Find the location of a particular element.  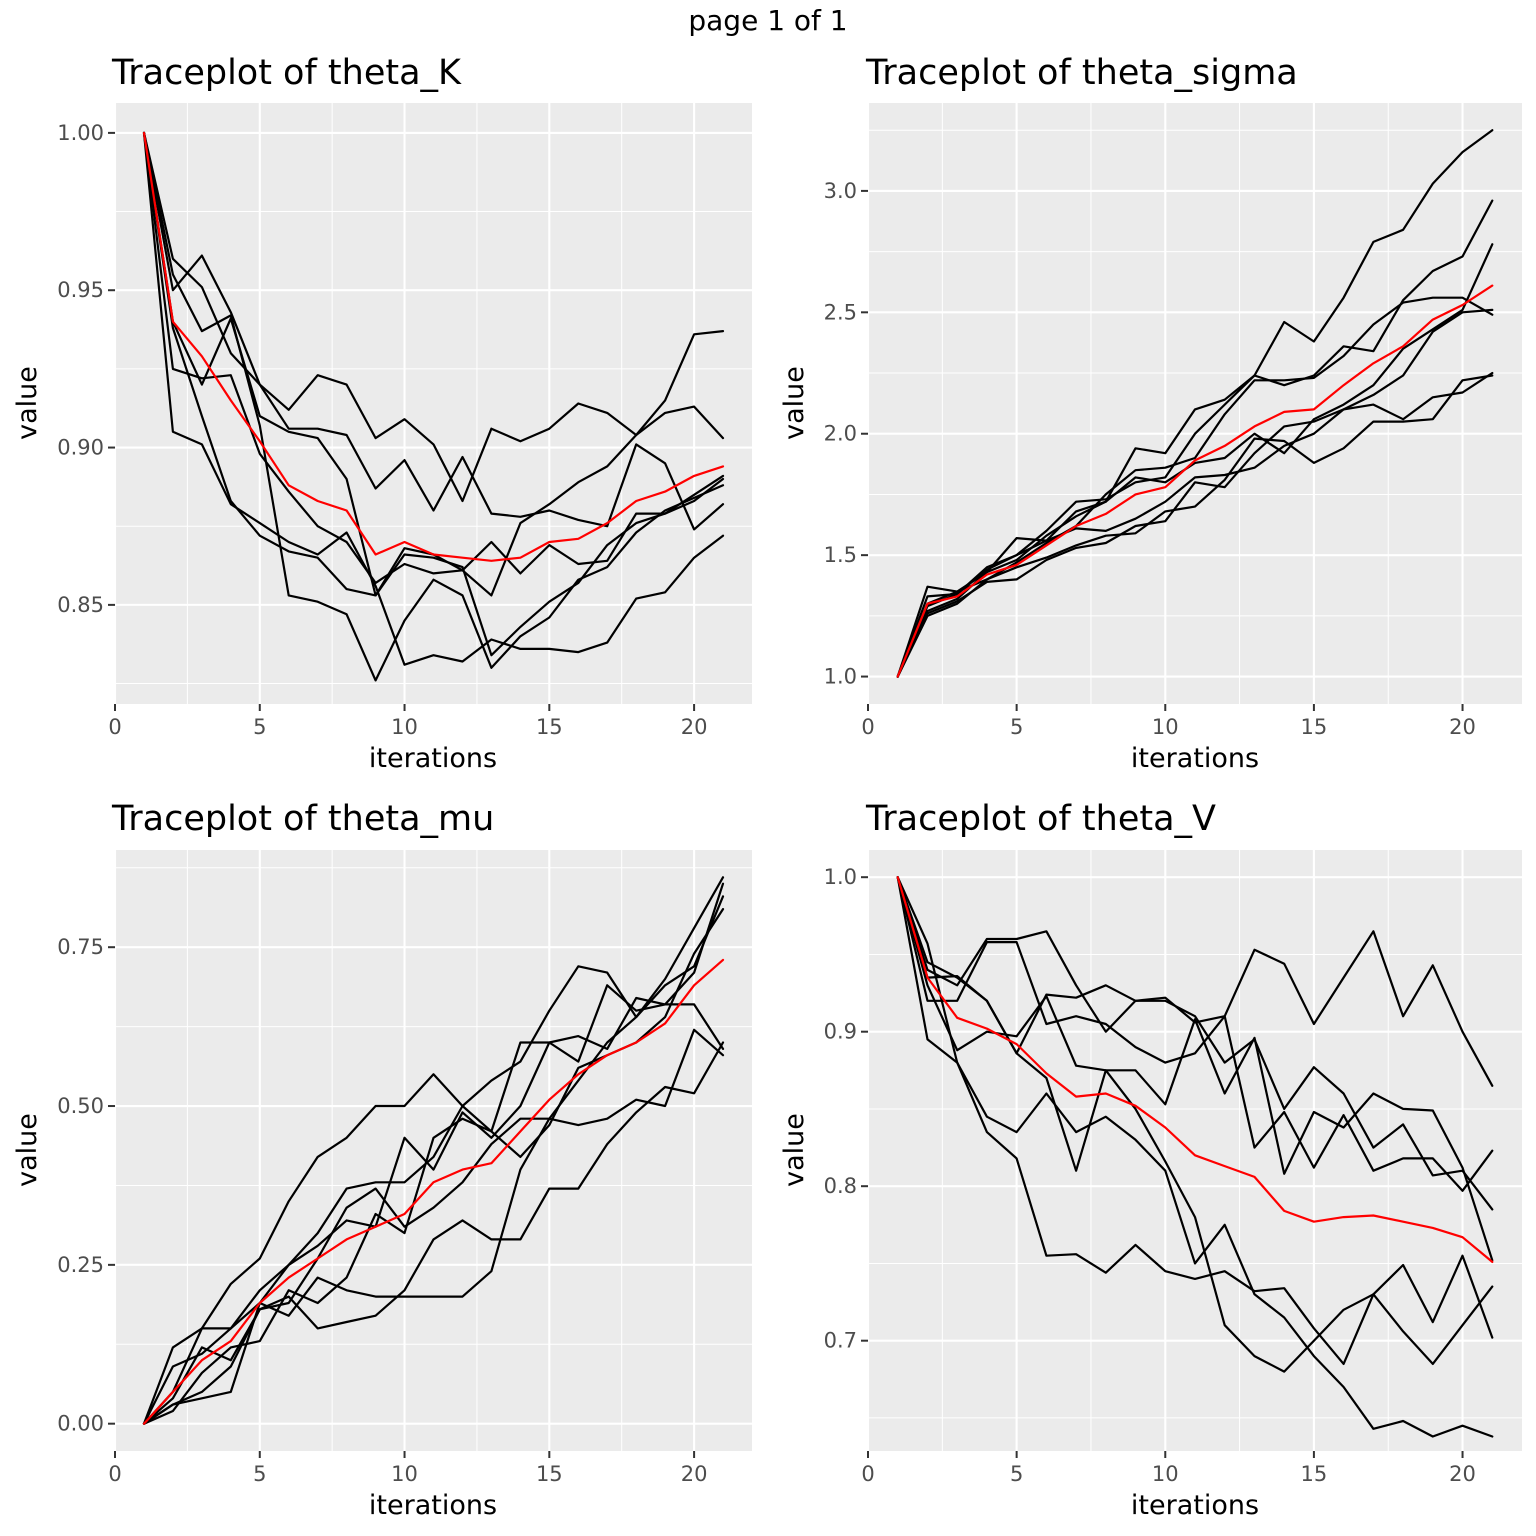

y-tick-label: 1.00 is located at coordinates (80, 133).